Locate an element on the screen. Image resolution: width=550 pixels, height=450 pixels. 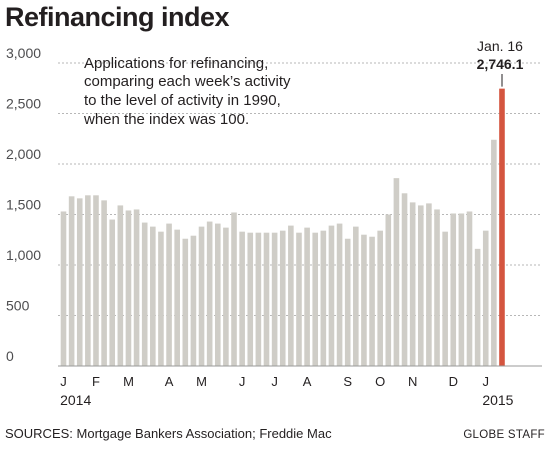
annotation: Jan. 16 2,746.1 is located at coordinates (500, 62).